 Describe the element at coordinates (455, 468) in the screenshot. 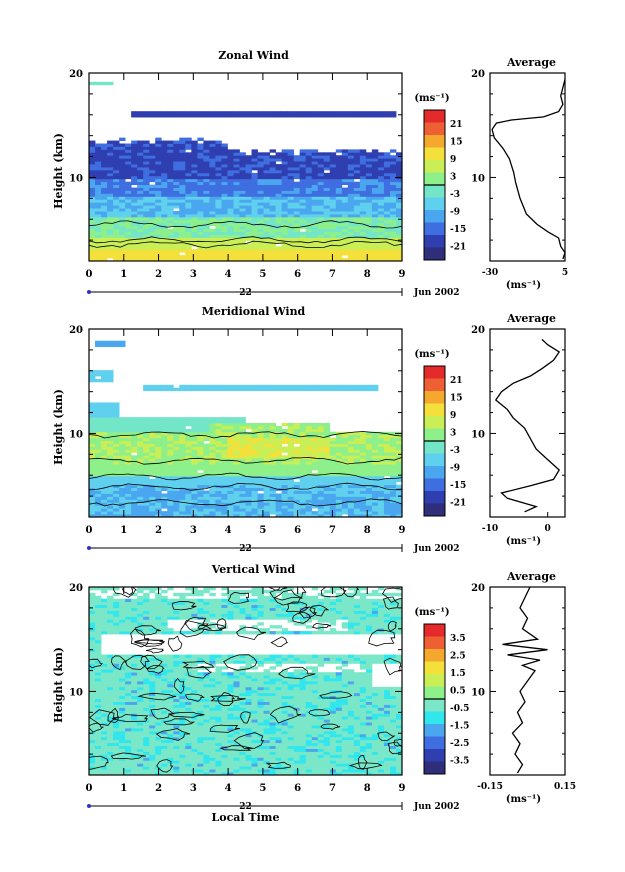

I see `colorbar-tick-label: -9` at that location.